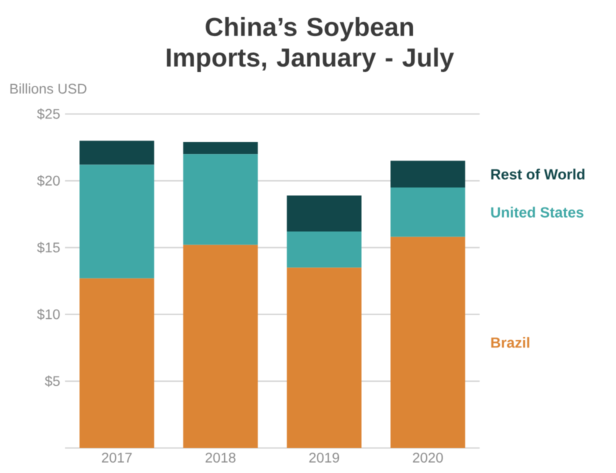  What do you see at coordinates (324, 457) in the screenshot?
I see `x-tick-label: 2019` at bounding box center [324, 457].